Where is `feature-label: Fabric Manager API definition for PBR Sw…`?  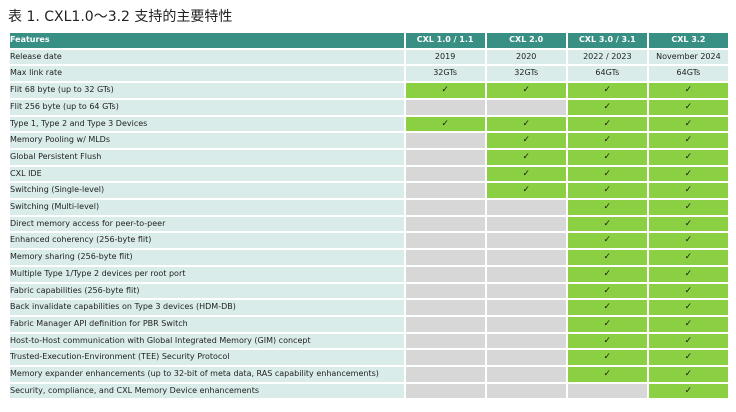
feature-label: Fabric Manager API definition for PBR Sw… is located at coordinates (207, 324).